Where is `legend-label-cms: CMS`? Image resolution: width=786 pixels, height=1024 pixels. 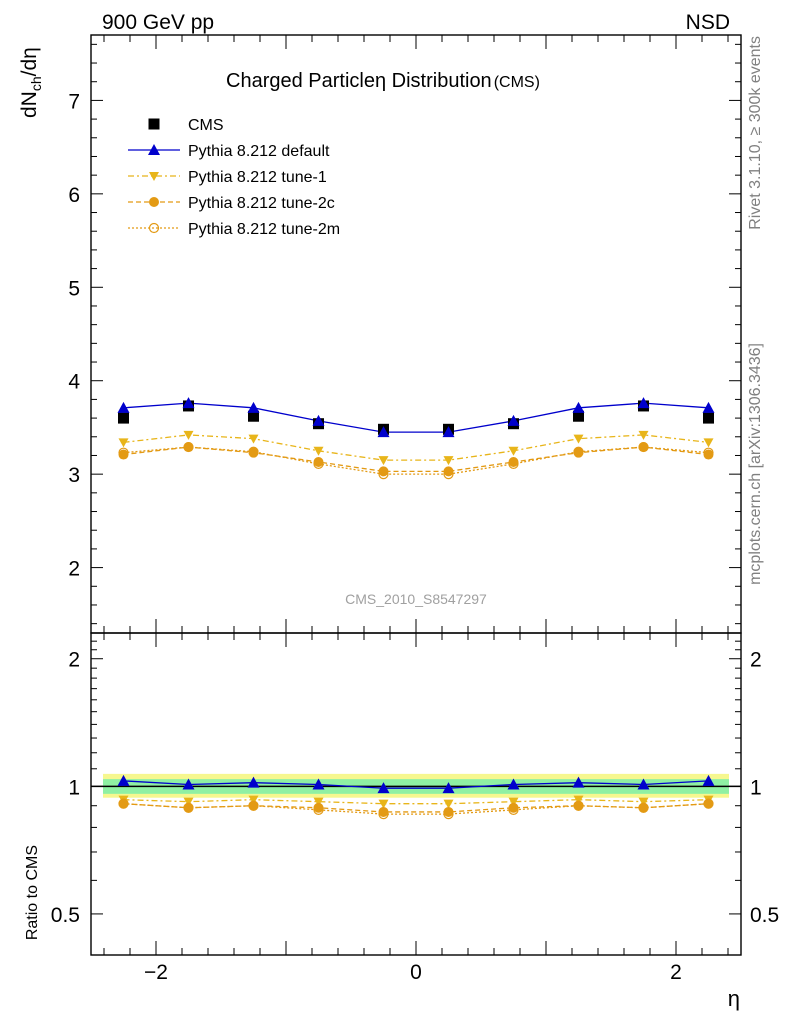 legend-label-cms: CMS is located at coordinates (206, 125).